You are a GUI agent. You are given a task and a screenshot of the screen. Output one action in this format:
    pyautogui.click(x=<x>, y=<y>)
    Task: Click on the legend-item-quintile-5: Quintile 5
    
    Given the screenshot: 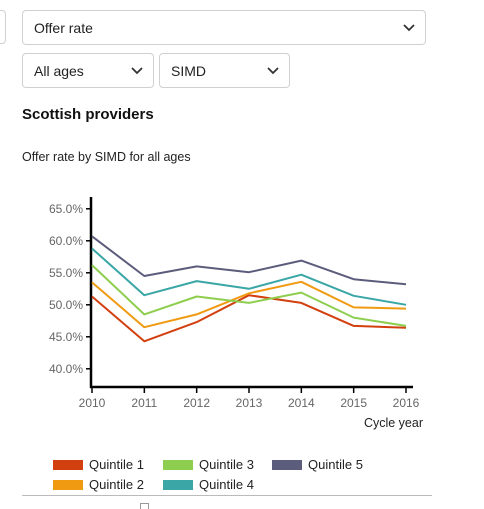 What is the action you would take?
    pyautogui.click(x=317, y=464)
    